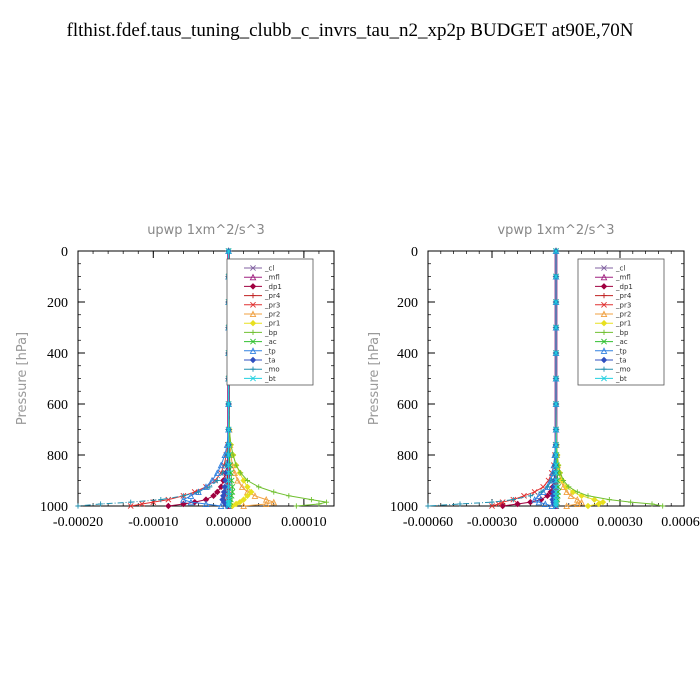  Describe the element at coordinates (54, 507) in the screenshot. I see `y-tick-label: 1000` at that location.